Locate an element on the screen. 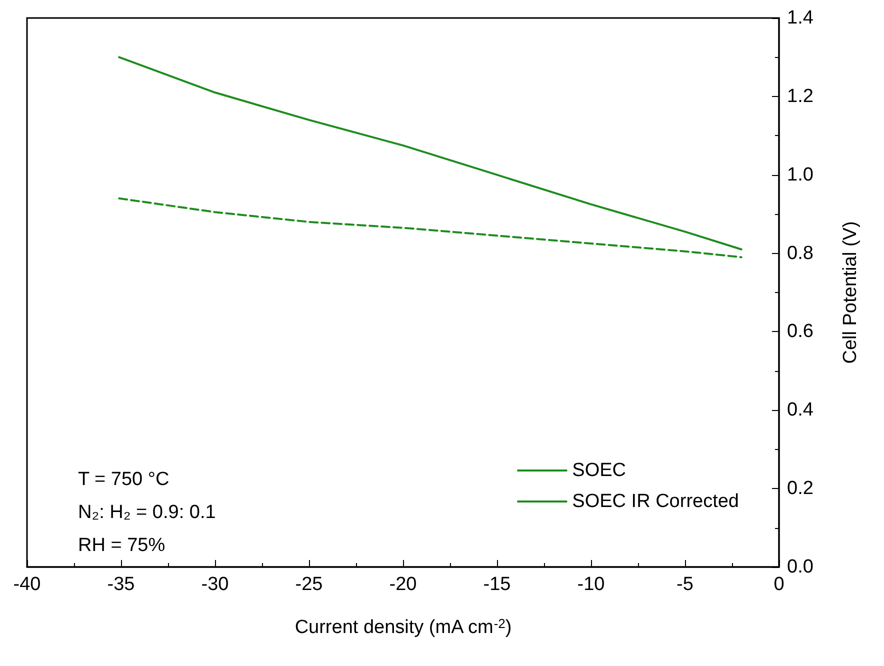  x-tick-label: -10 is located at coordinates (591, 584).